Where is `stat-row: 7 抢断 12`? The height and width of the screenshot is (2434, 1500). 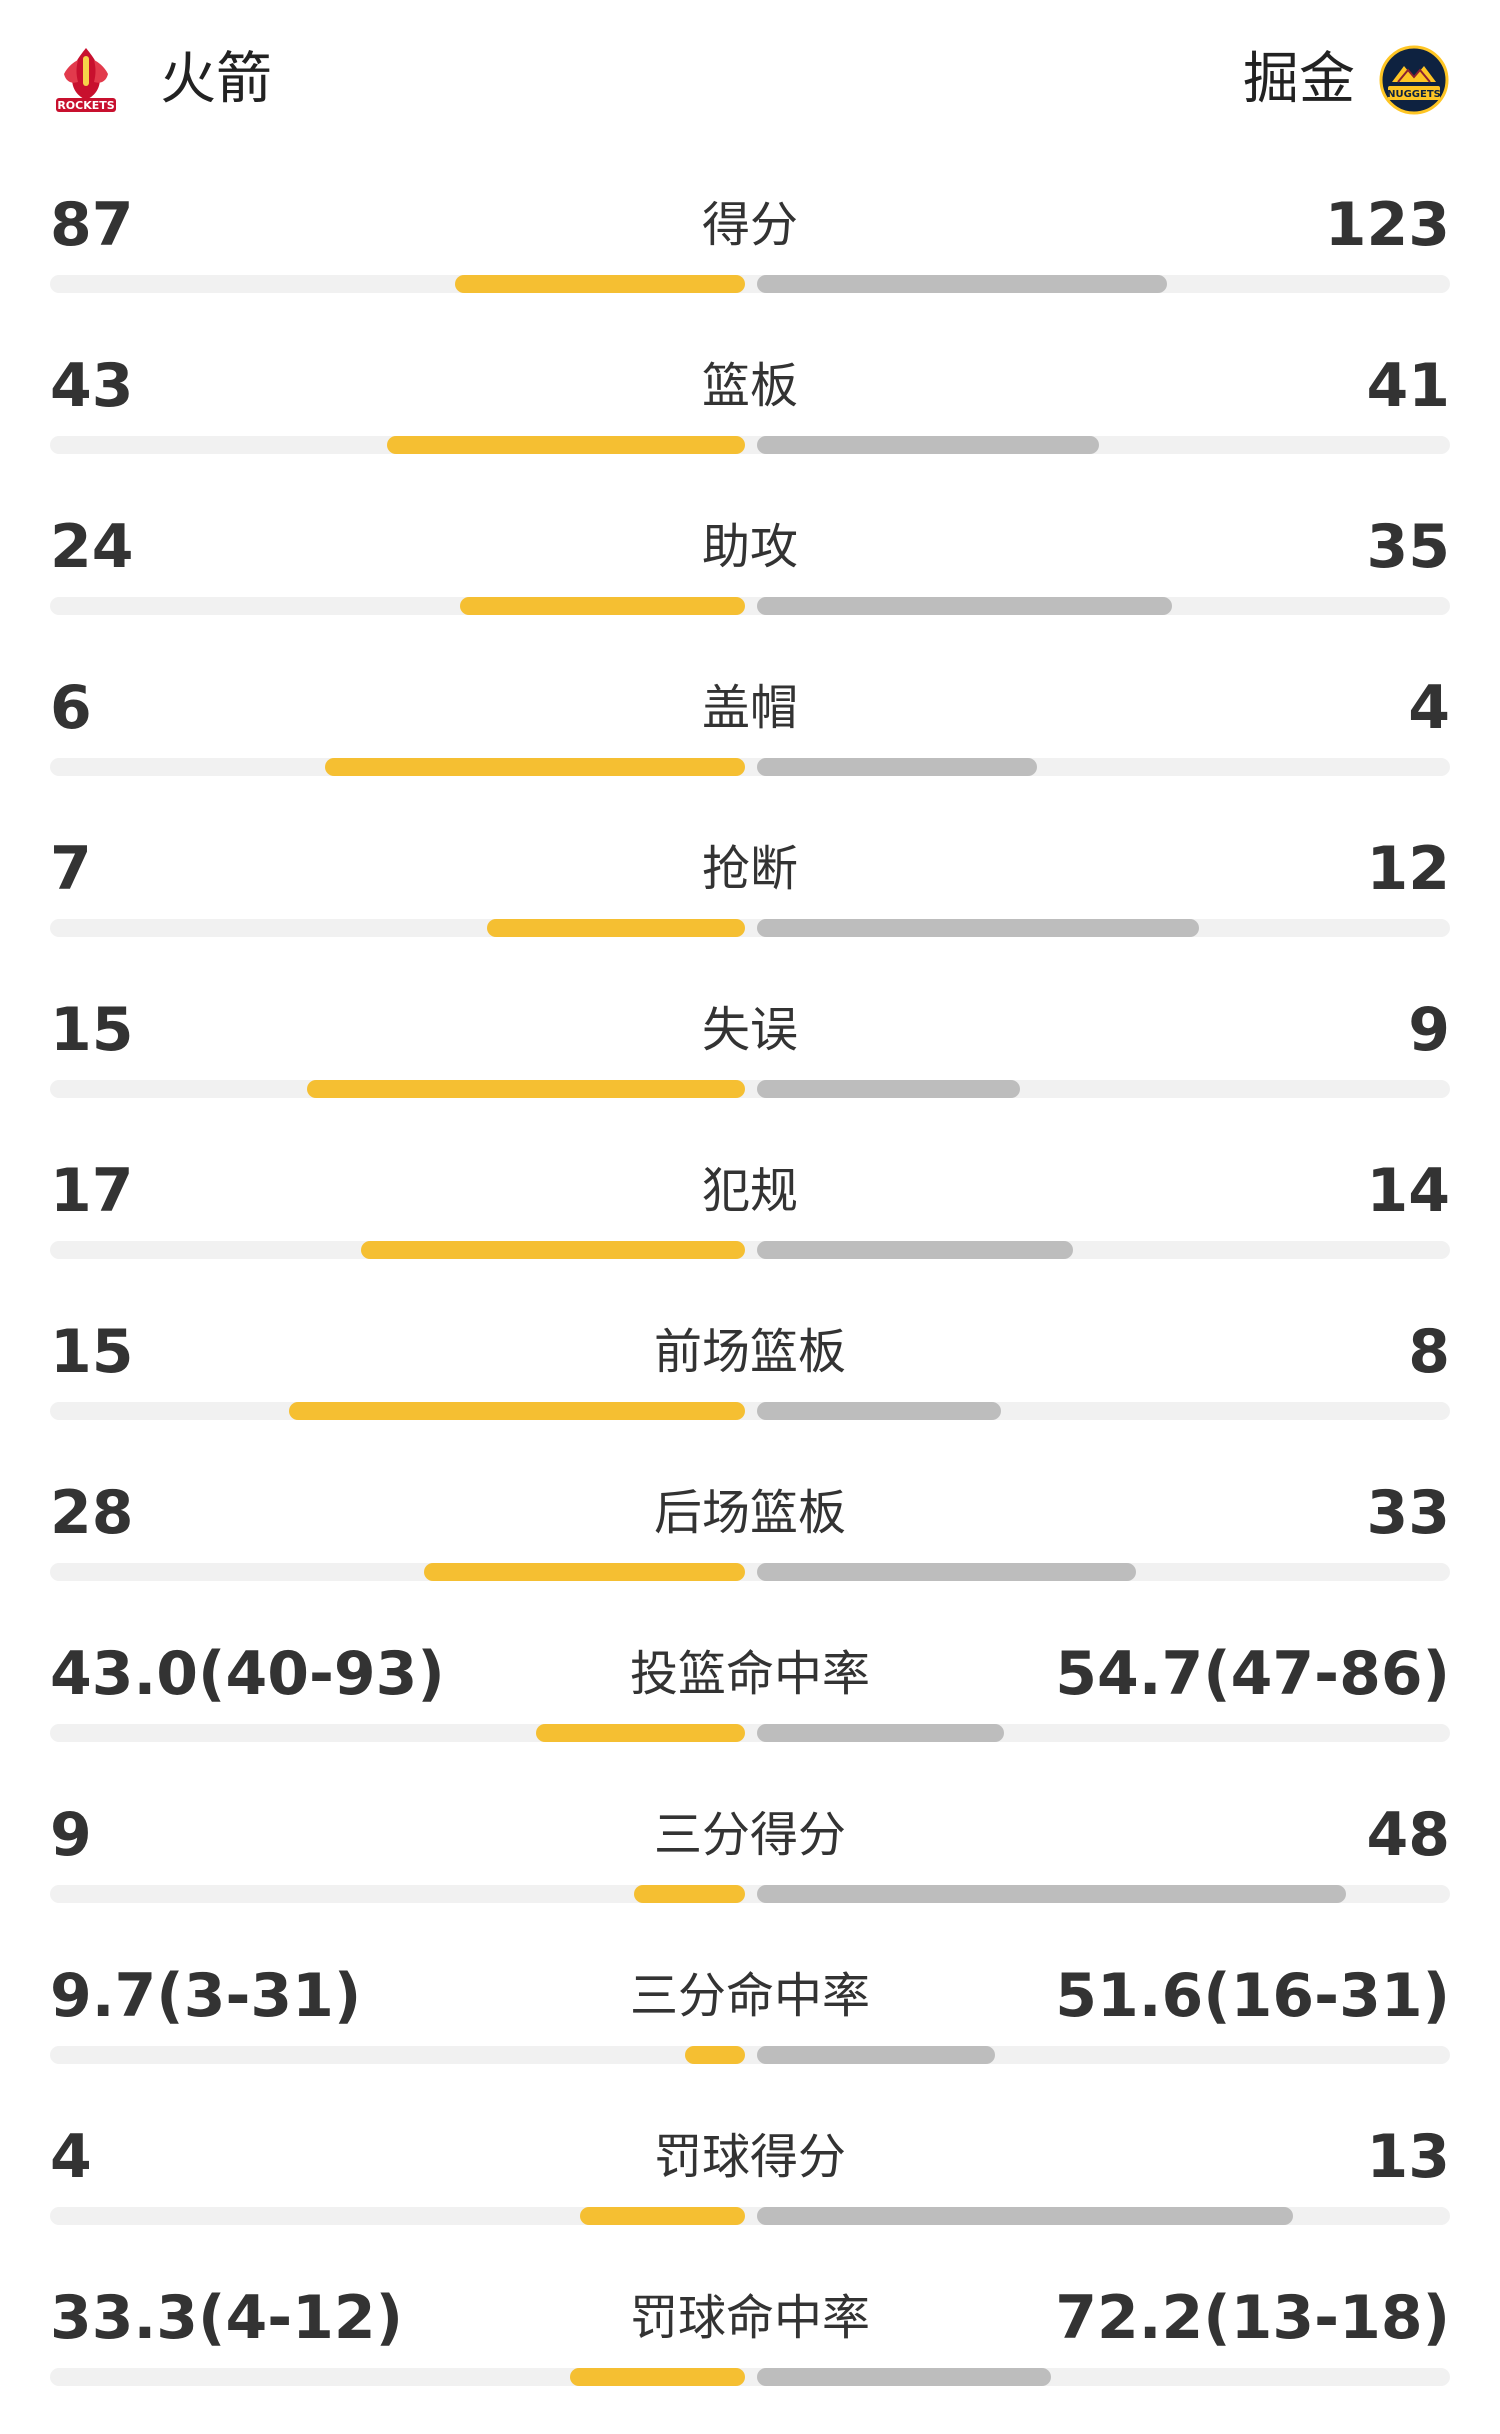
stat-row: 7 抢断 12 is located at coordinates (750, 904).